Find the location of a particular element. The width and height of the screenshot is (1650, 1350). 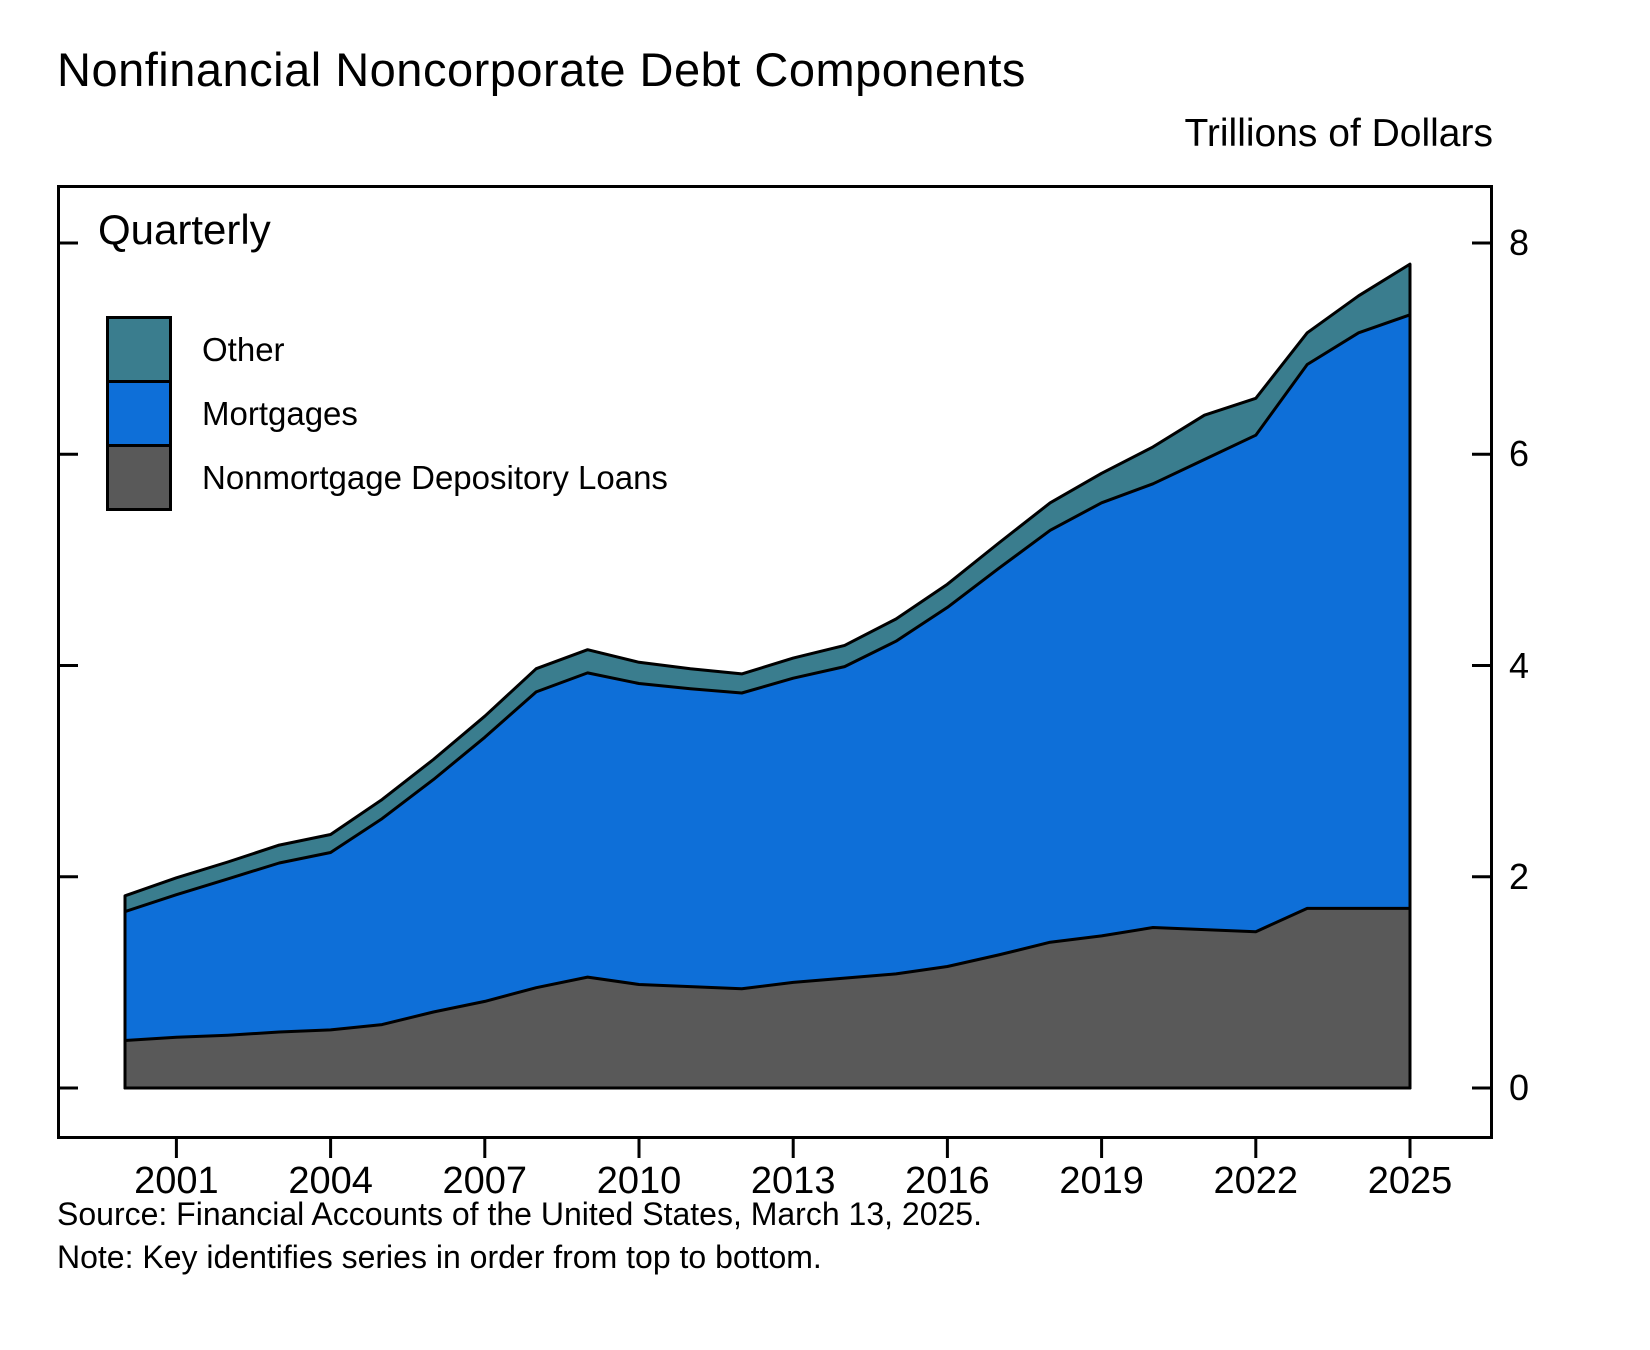

frequency-label: Quarterly is located at coordinates (184, 229).